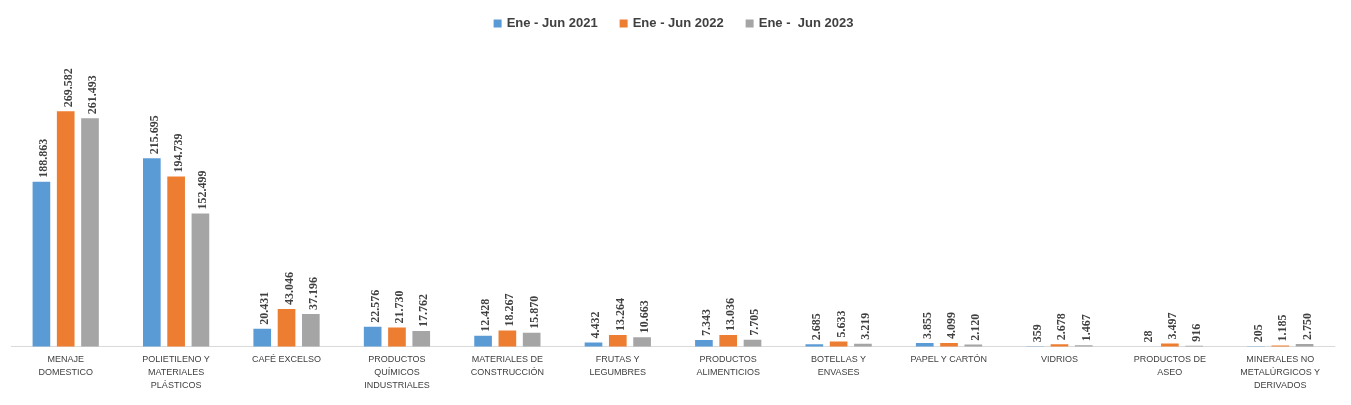 The height and width of the screenshot is (405, 1351). What do you see at coordinates (1147, 336) in the screenshot?
I see `data-label: 28` at bounding box center [1147, 336].